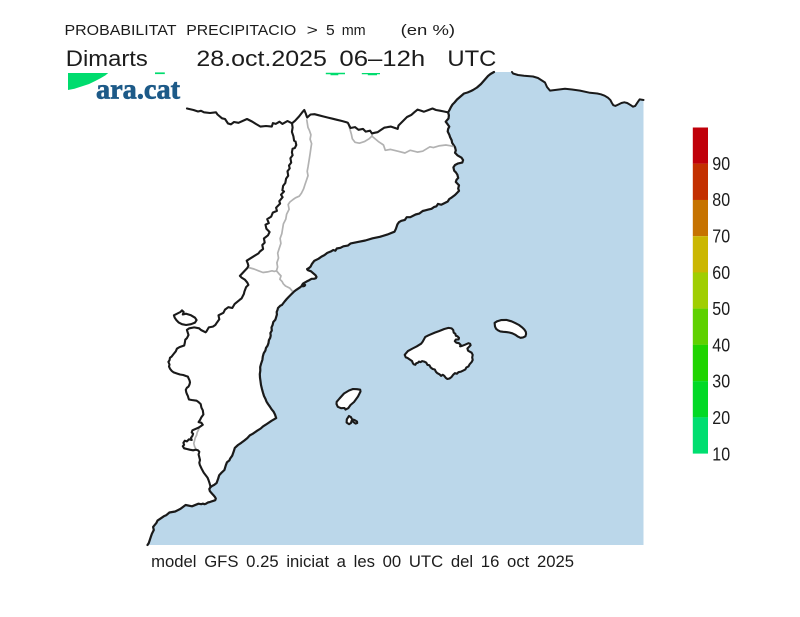 This screenshot has width=800, height=617. What do you see at coordinates (721, 237) in the screenshot?
I see `svg-text: 70` at bounding box center [721, 237].